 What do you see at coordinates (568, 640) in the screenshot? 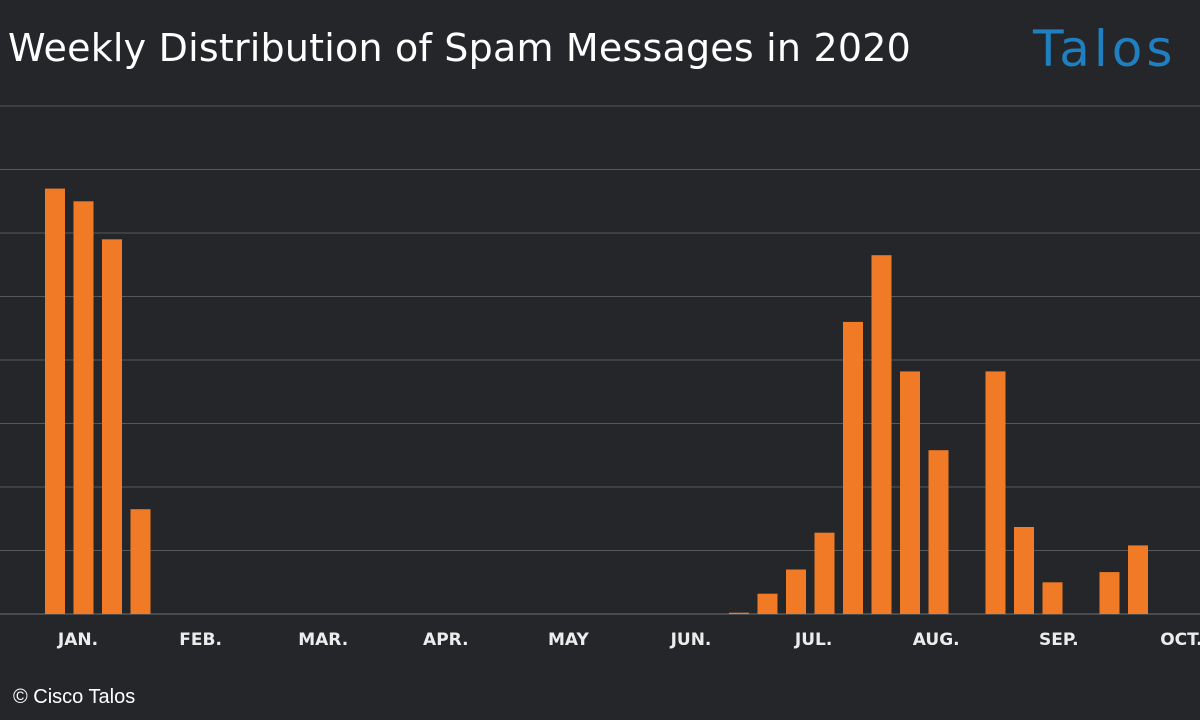
I see `x-tick-label: MAY` at bounding box center [568, 640].